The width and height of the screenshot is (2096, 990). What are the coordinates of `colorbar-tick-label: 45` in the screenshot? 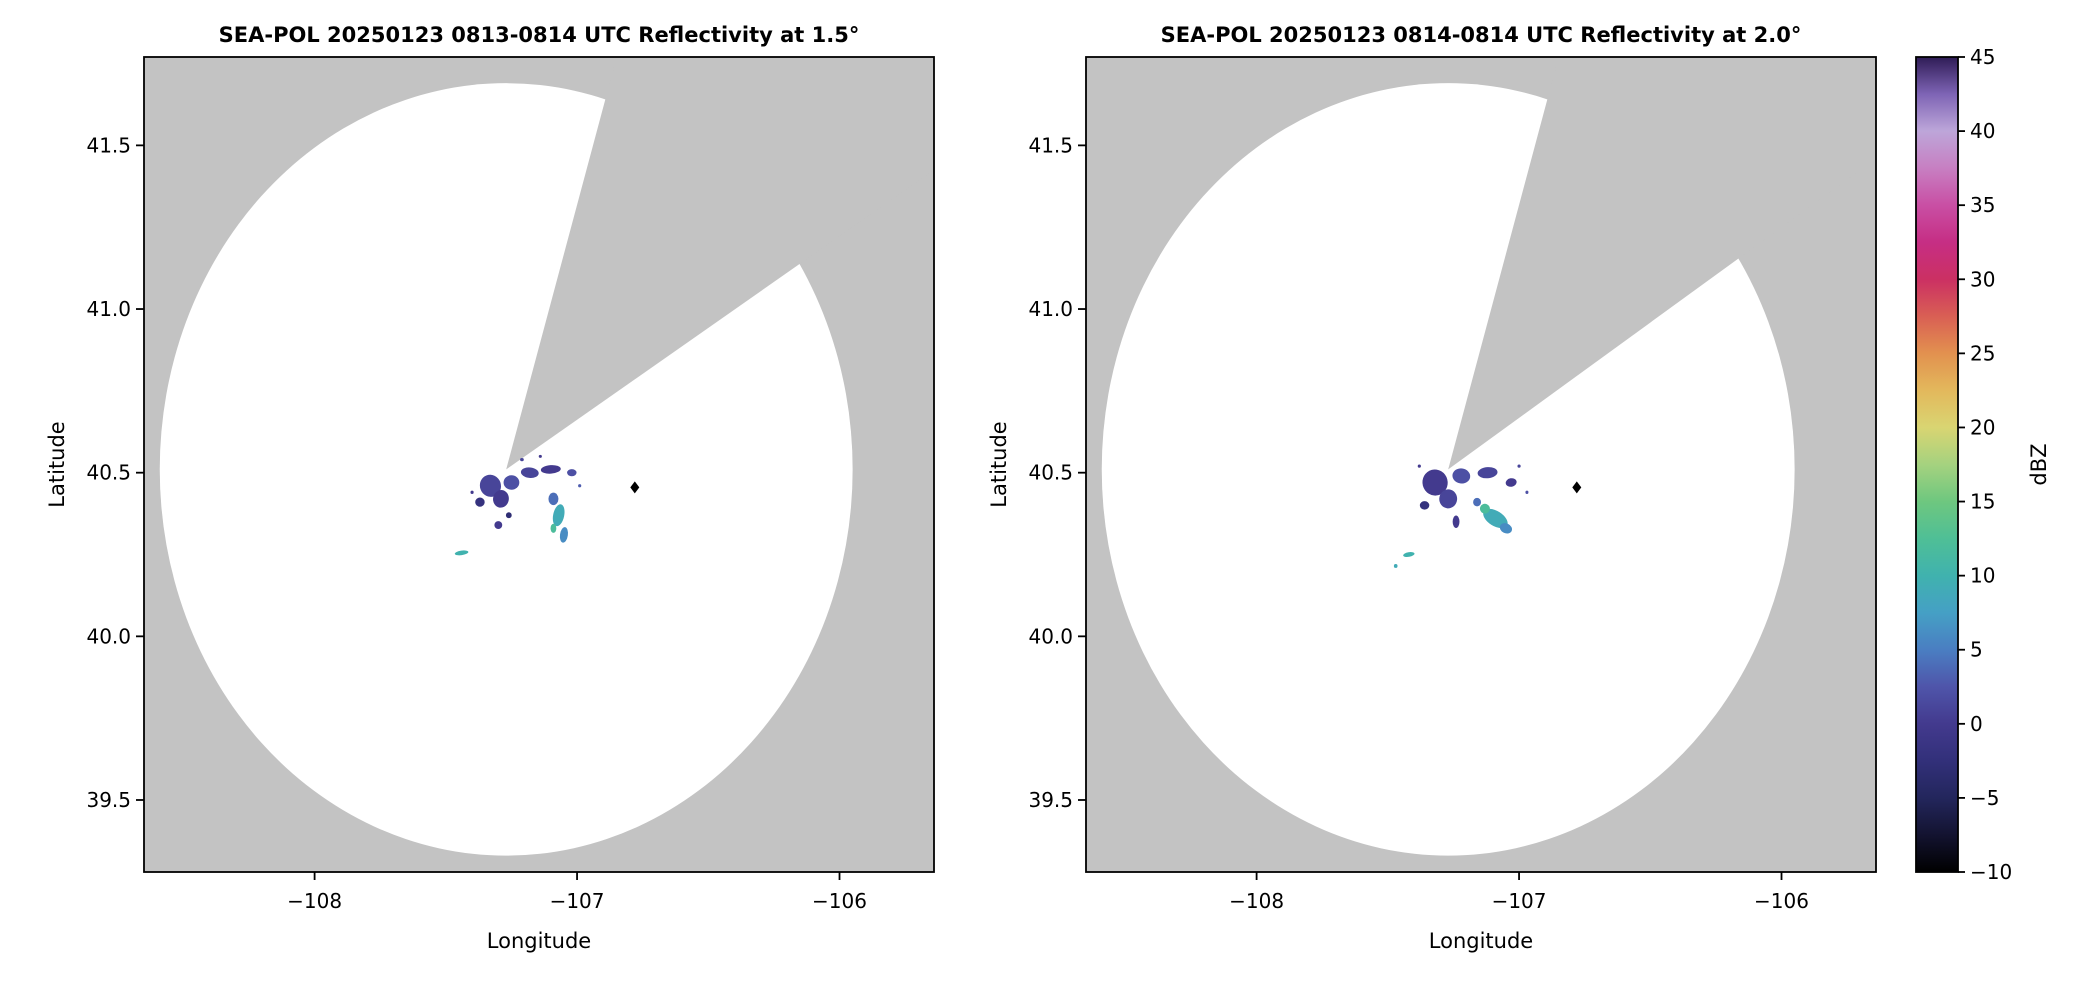 It's located at (1982, 57).